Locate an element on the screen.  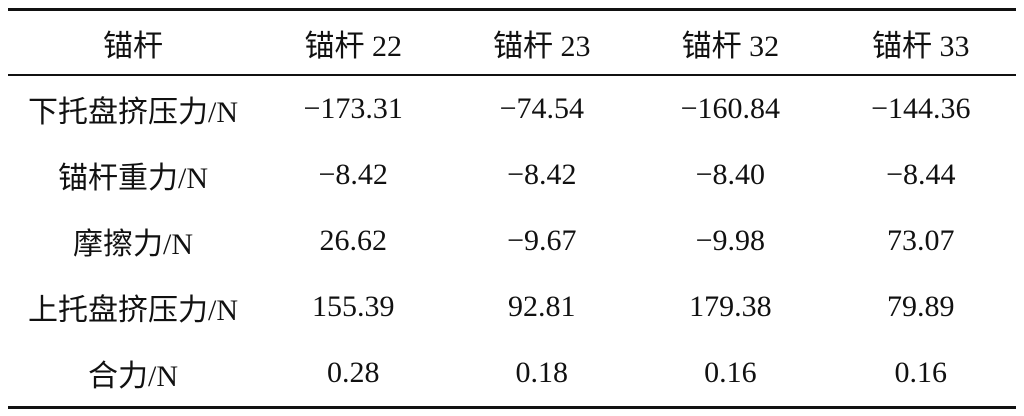
table-cell: 92.81 is located at coordinates (542, 306).